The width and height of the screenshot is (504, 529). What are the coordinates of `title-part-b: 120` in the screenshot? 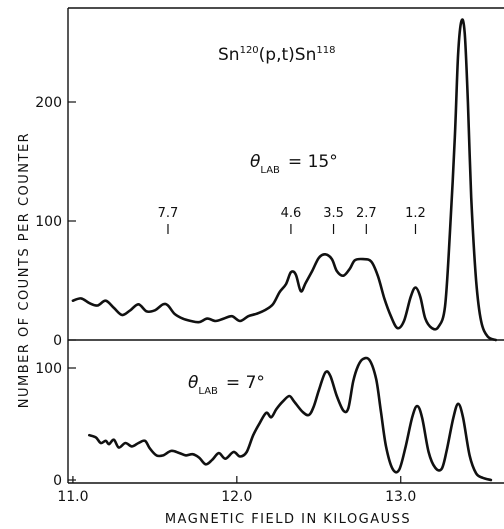 It's located at (249, 50).